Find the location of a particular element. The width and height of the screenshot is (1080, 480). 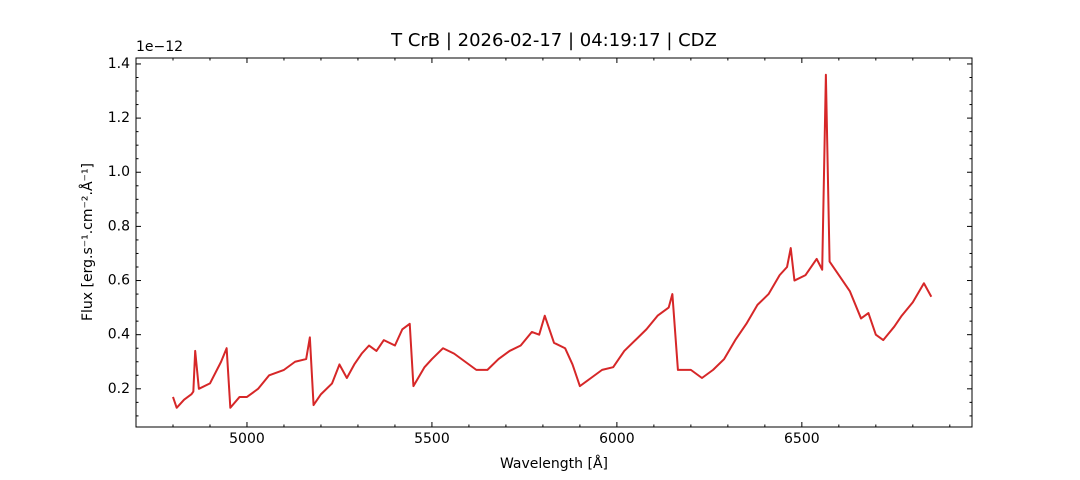

y-offset-label: 1e−12 is located at coordinates (159, 47).